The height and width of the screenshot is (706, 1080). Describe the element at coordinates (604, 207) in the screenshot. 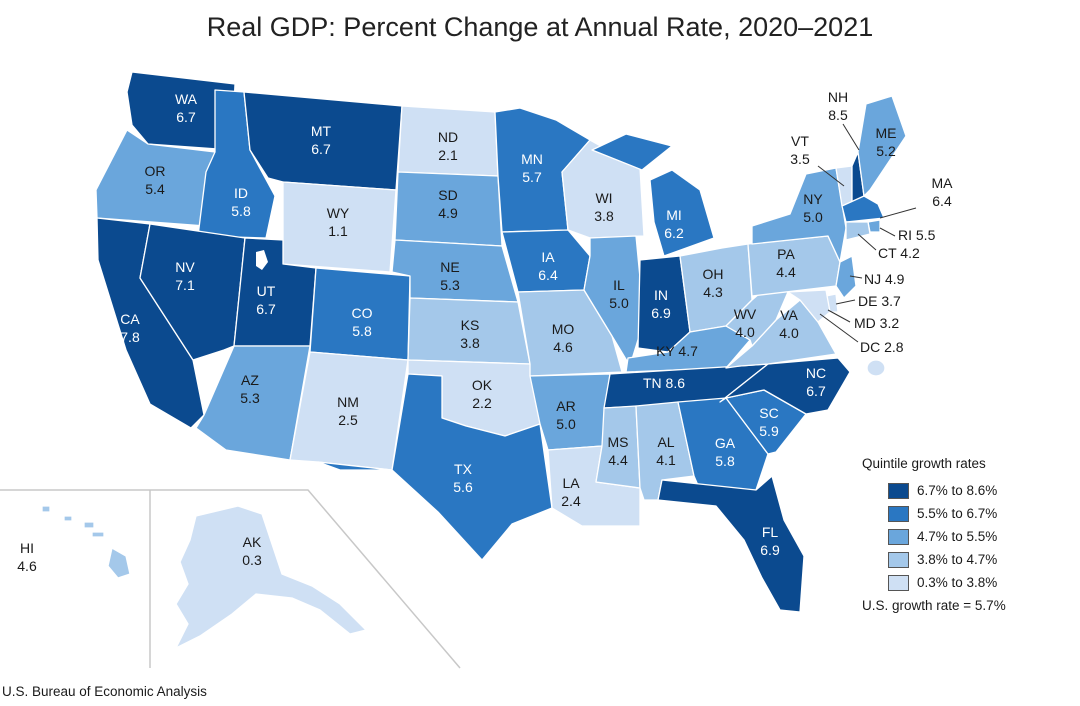

I see `state-label-wi: WI 3.8` at that location.